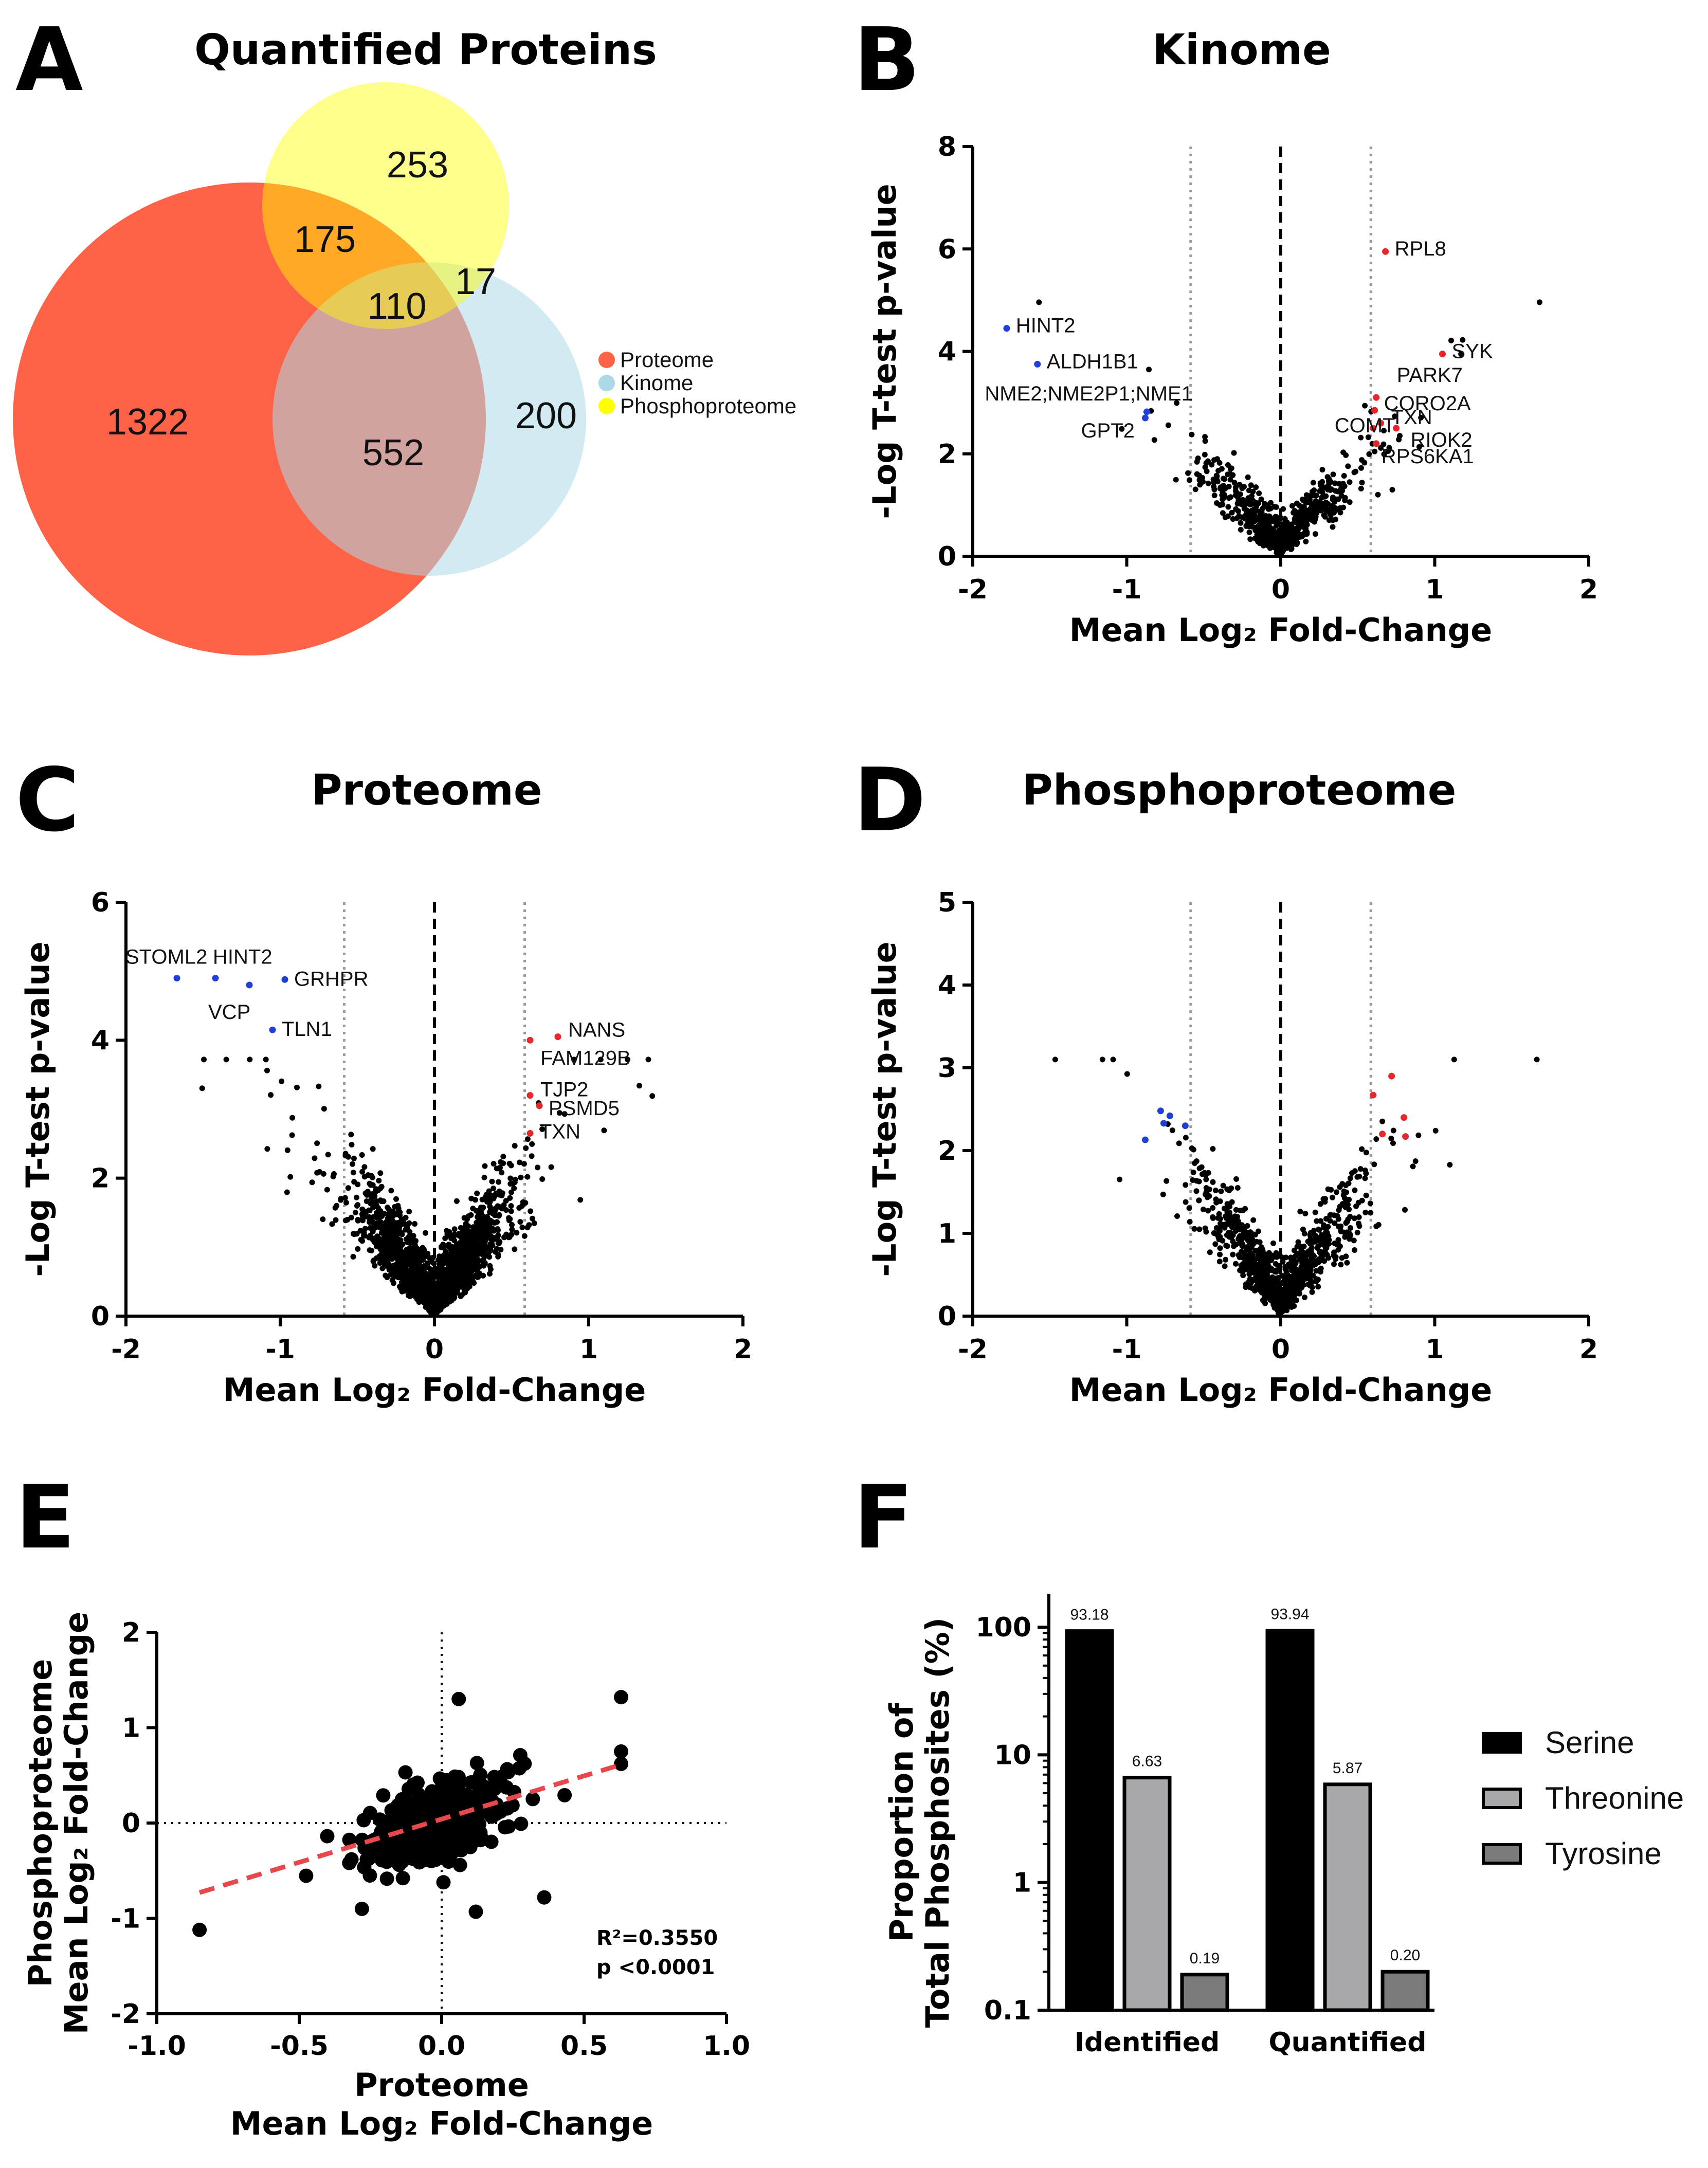 The image size is (1708, 2168). I want to click on stat-r2: R²=0.3550, so click(657, 1938).